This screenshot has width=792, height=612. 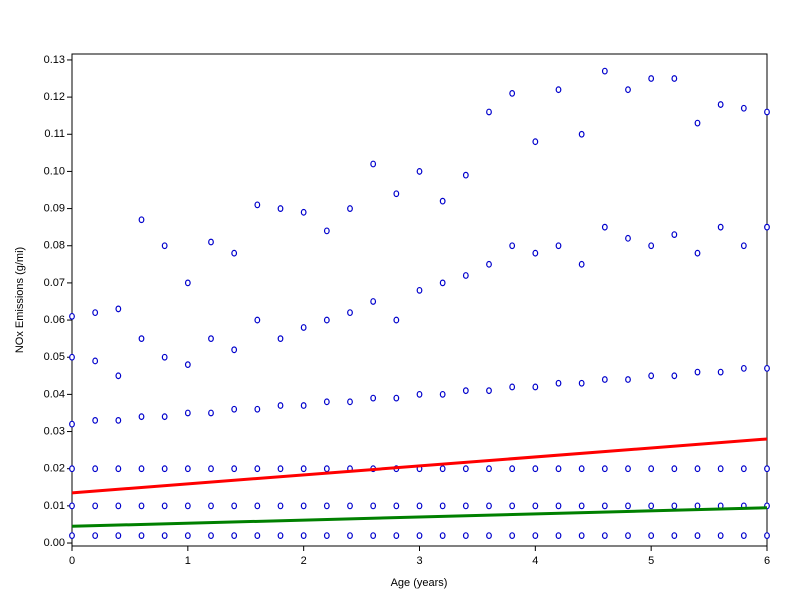 What do you see at coordinates (54, 469) in the screenshot?
I see `y-tick-label: 0.02` at bounding box center [54, 469].